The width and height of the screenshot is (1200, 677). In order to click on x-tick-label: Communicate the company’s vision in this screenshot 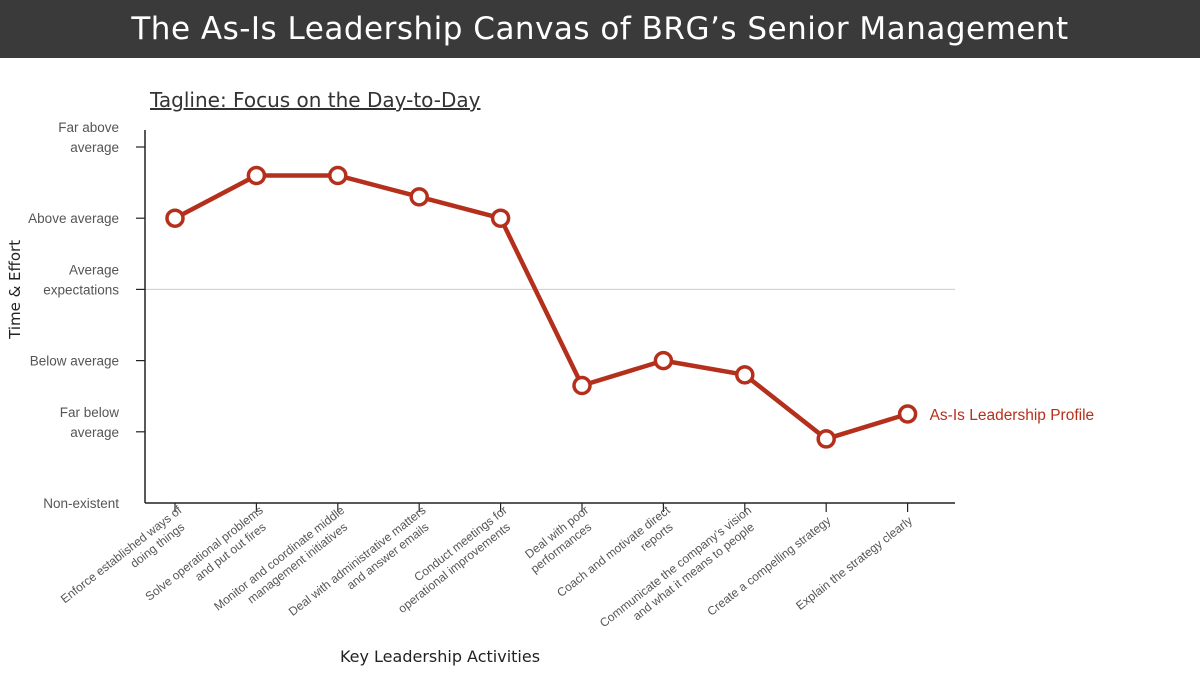, I will do `click(675, 566)`.